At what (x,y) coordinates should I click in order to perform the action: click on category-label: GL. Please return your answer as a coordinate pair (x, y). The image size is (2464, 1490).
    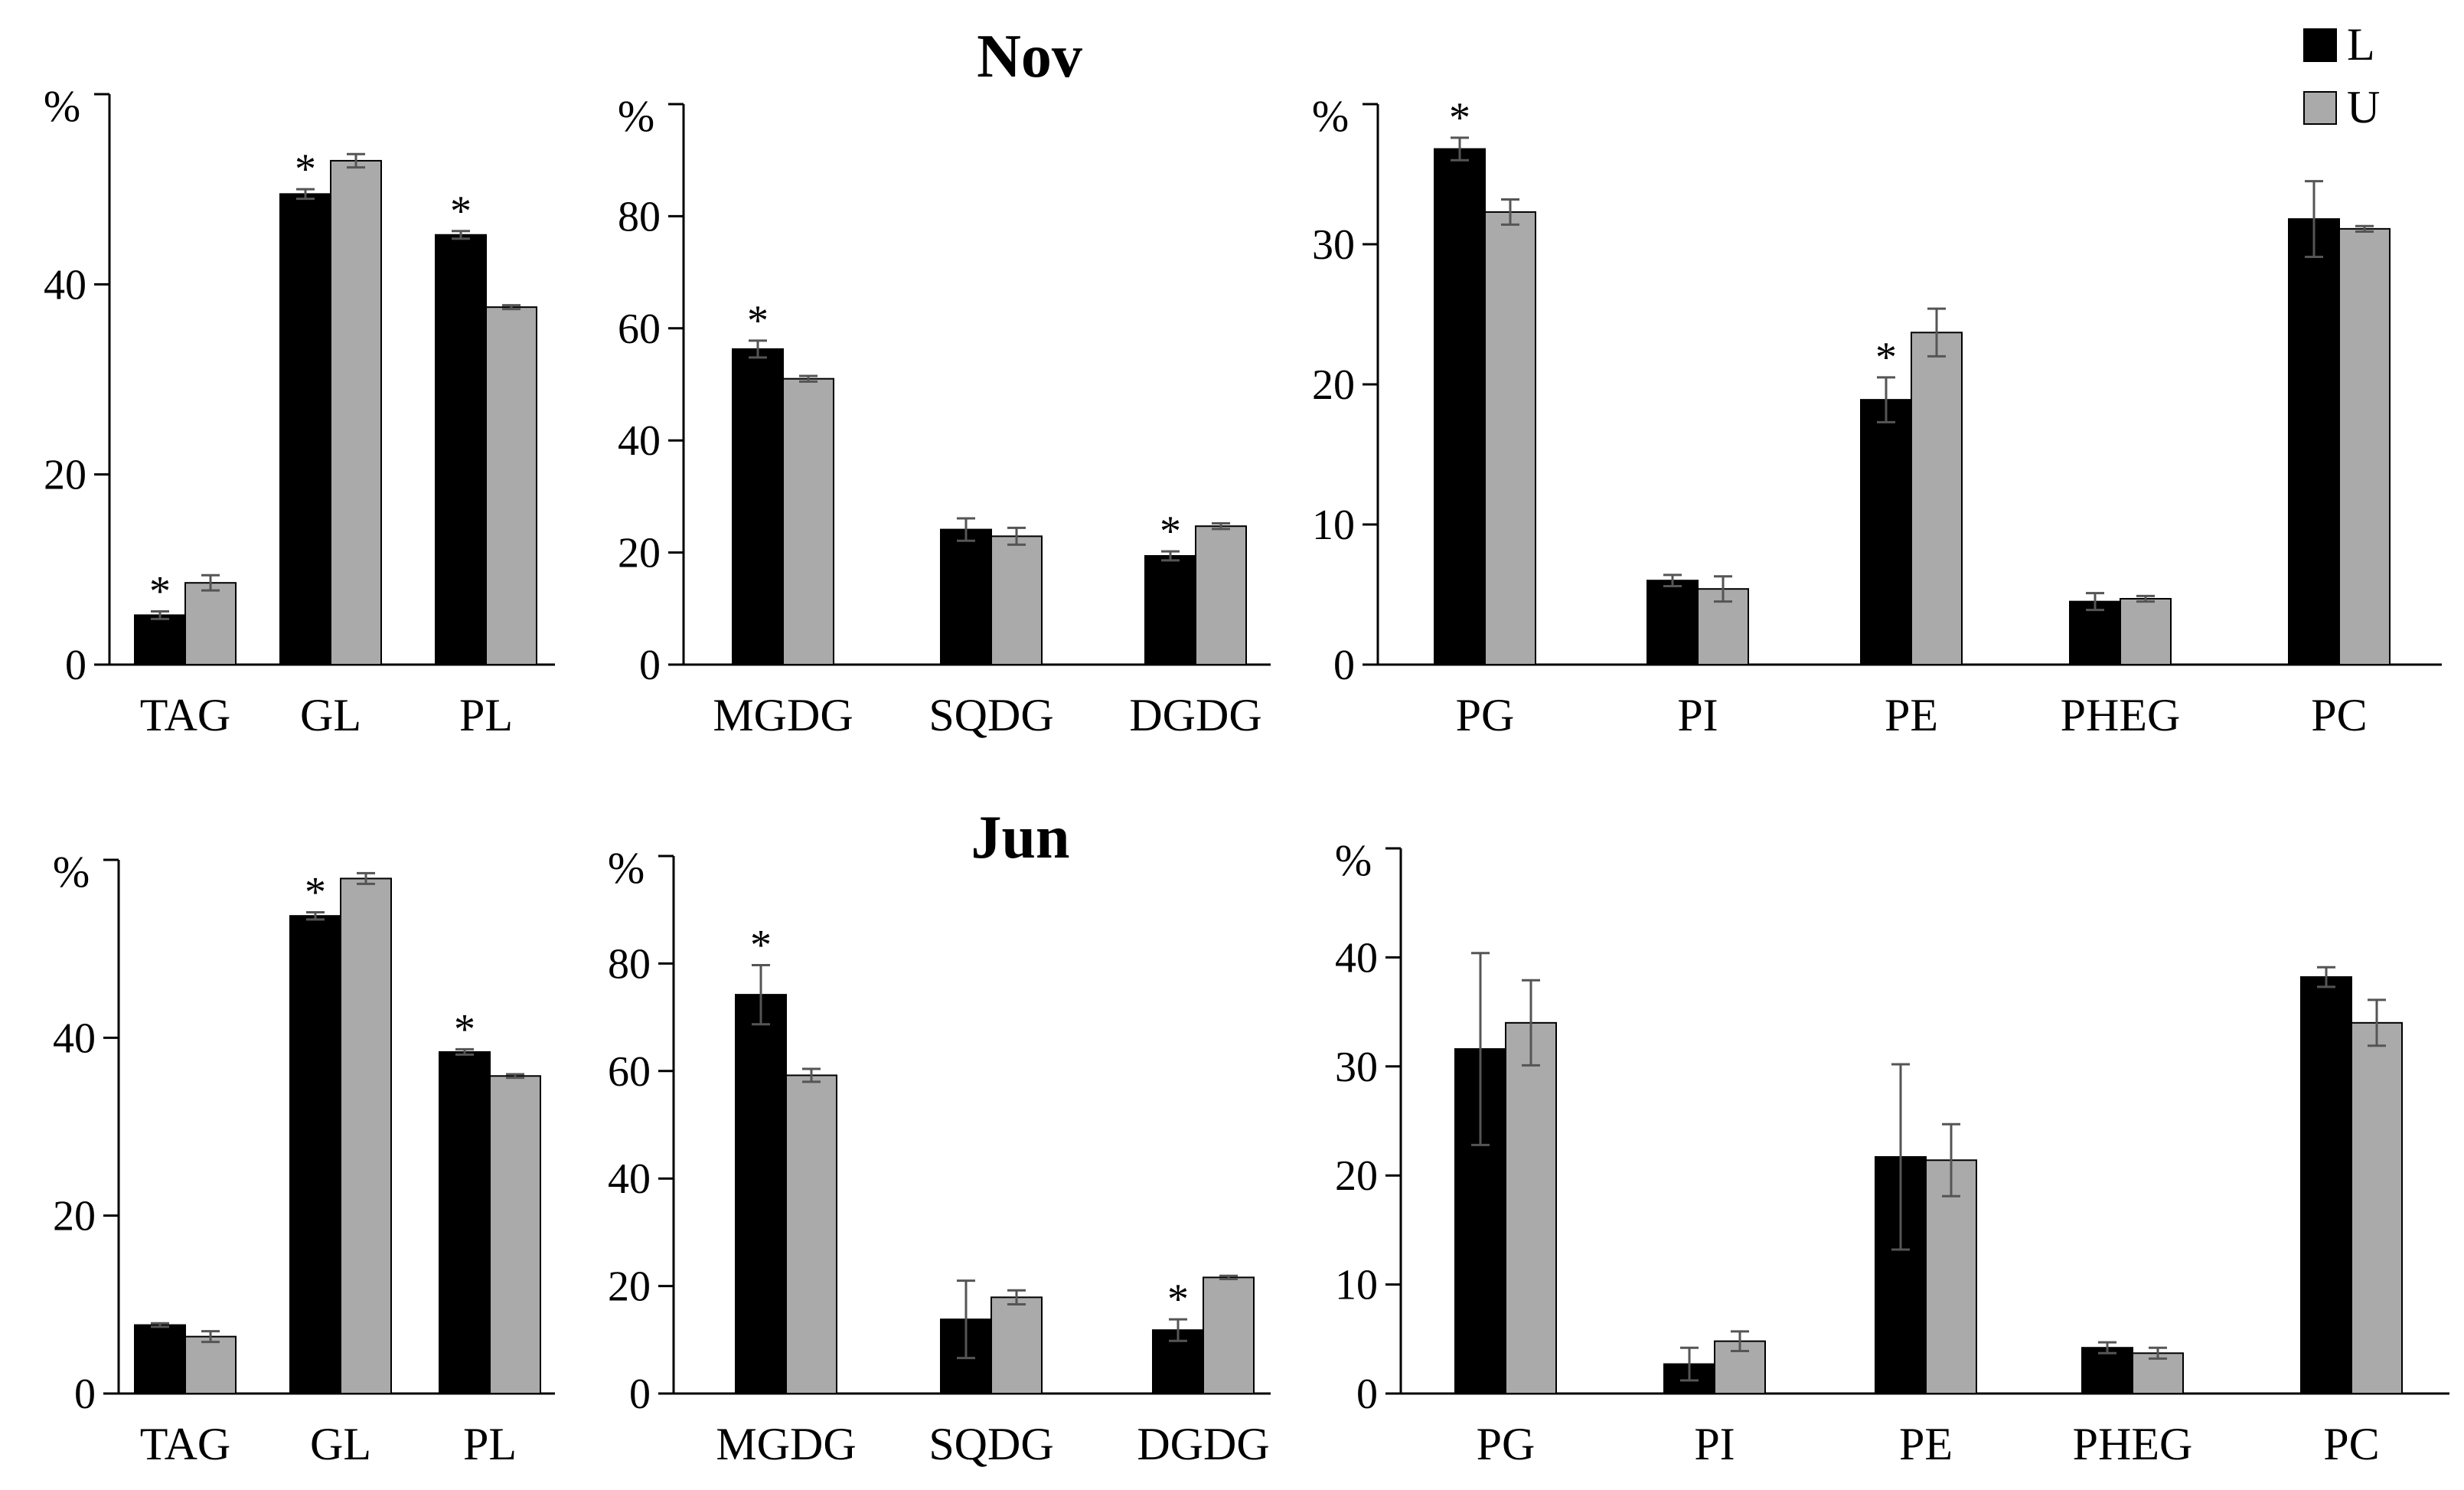
    Looking at the image, I should click on (340, 1444).